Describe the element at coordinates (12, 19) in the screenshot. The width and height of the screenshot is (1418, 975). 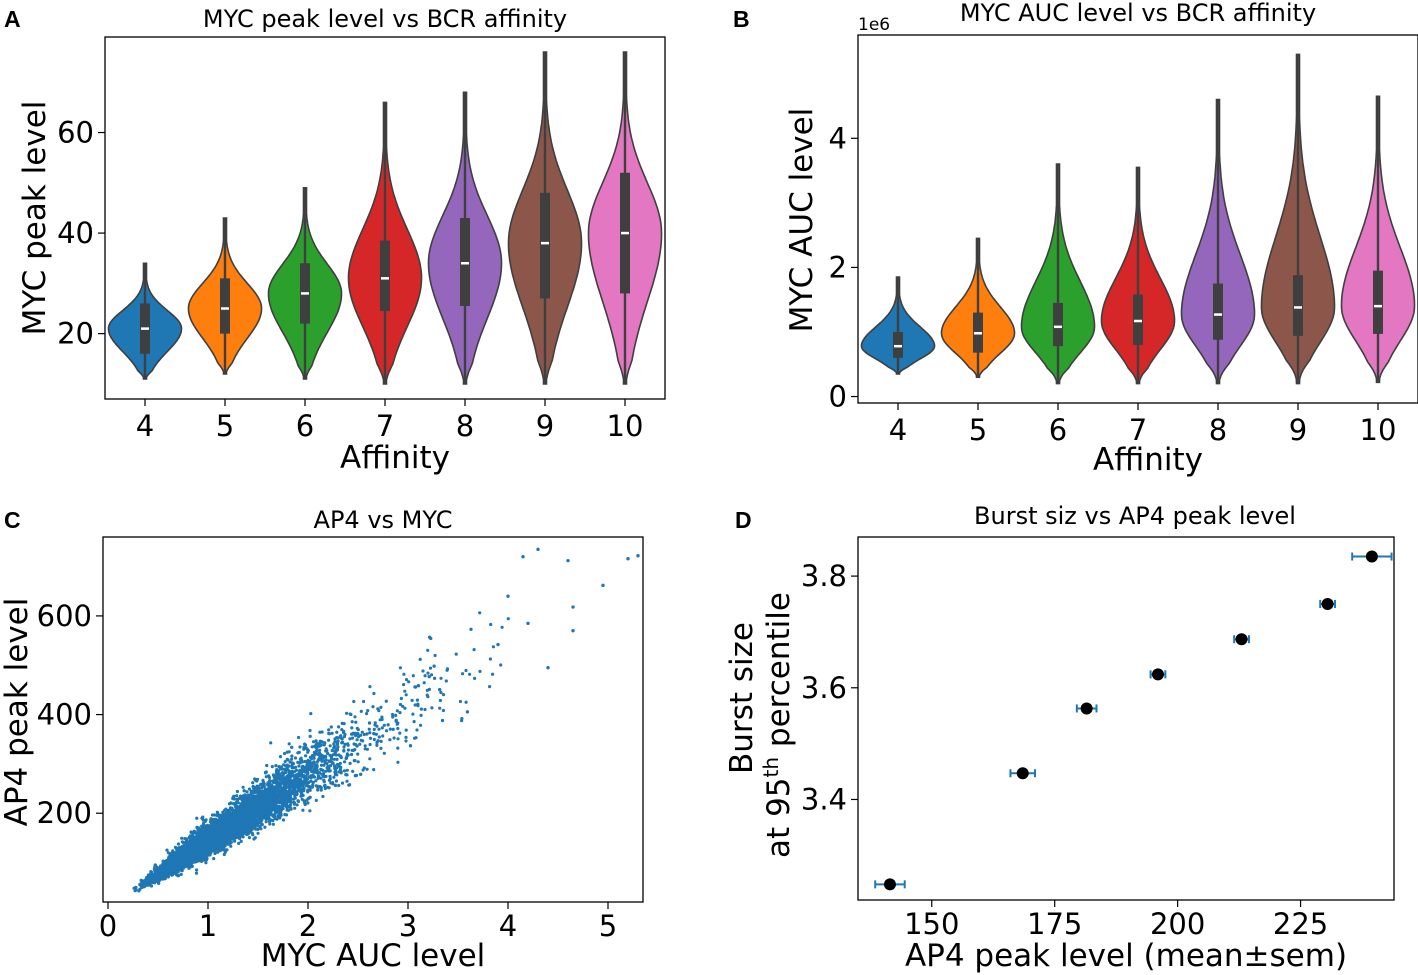
I see `panel-a-label: A` at that location.